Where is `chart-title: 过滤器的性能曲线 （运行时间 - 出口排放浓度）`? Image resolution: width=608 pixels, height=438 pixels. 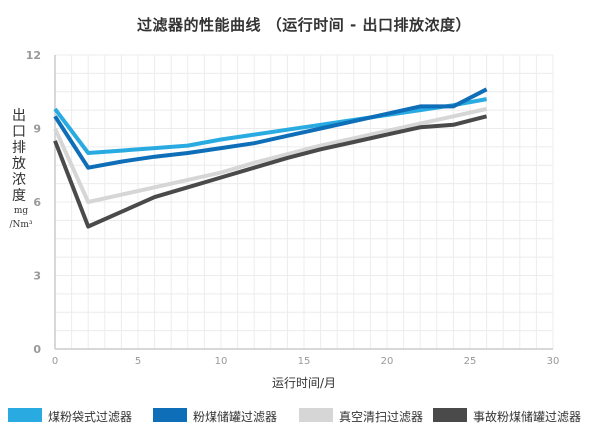
chart-title: 过滤器的性能曲线 （运行时间 - 出口排放浓度） is located at coordinates (304, 25).